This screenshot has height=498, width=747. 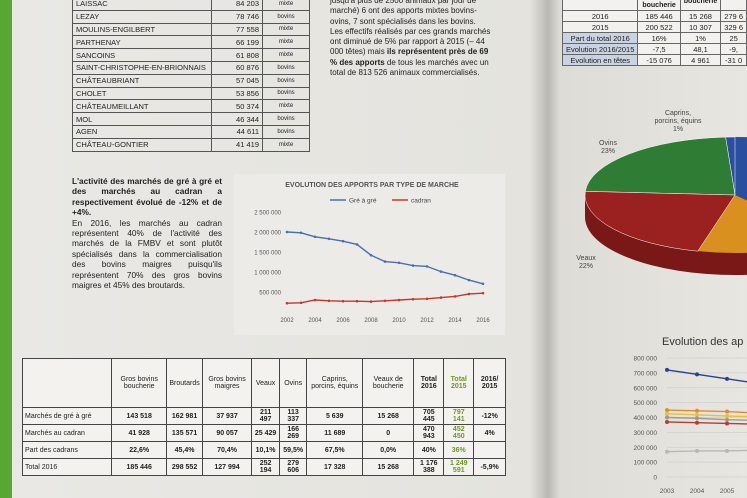 What do you see at coordinates (184, 416) in the screenshot?
I see `table-cell: 162 981` at bounding box center [184, 416].